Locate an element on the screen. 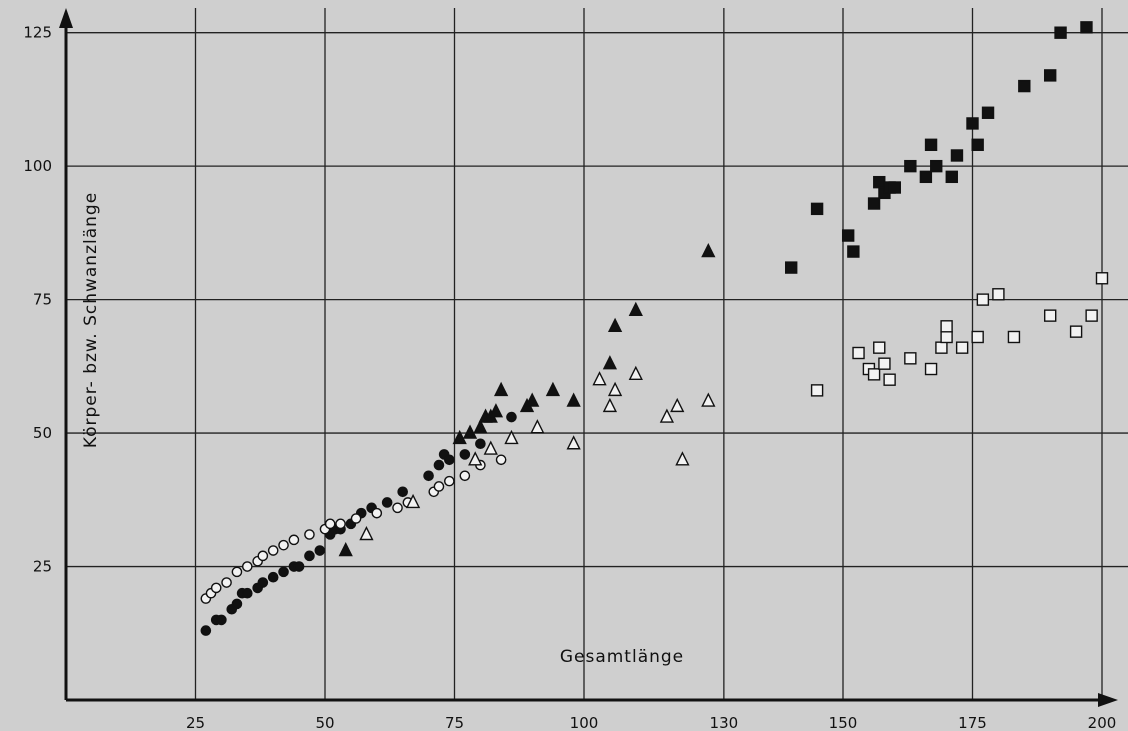 Image resolution: width=1128 pixels, height=731 pixels. x-tick-label-4: 130 is located at coordinates (724, 722).